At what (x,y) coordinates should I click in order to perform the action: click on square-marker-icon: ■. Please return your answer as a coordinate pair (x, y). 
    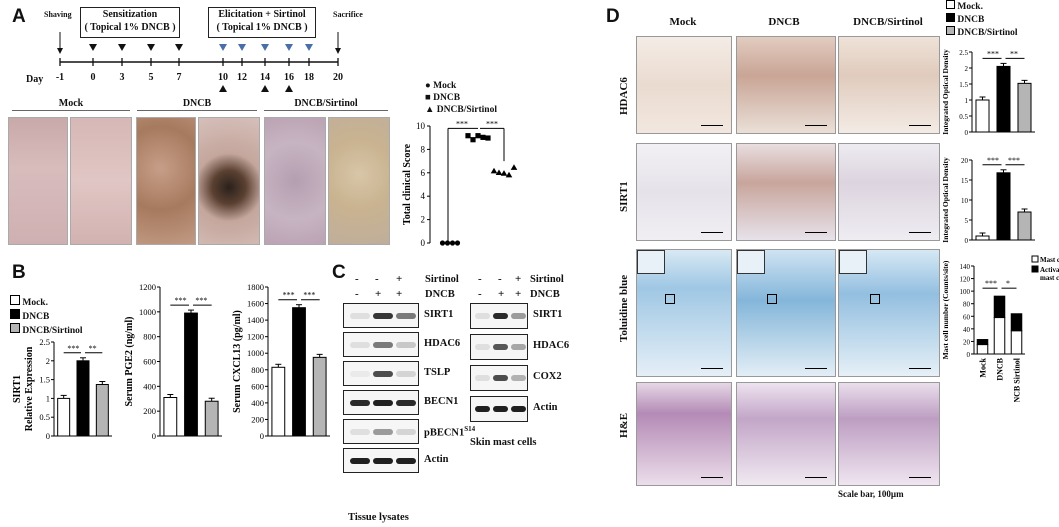
    Looking at the image, I should click on (428, 98).